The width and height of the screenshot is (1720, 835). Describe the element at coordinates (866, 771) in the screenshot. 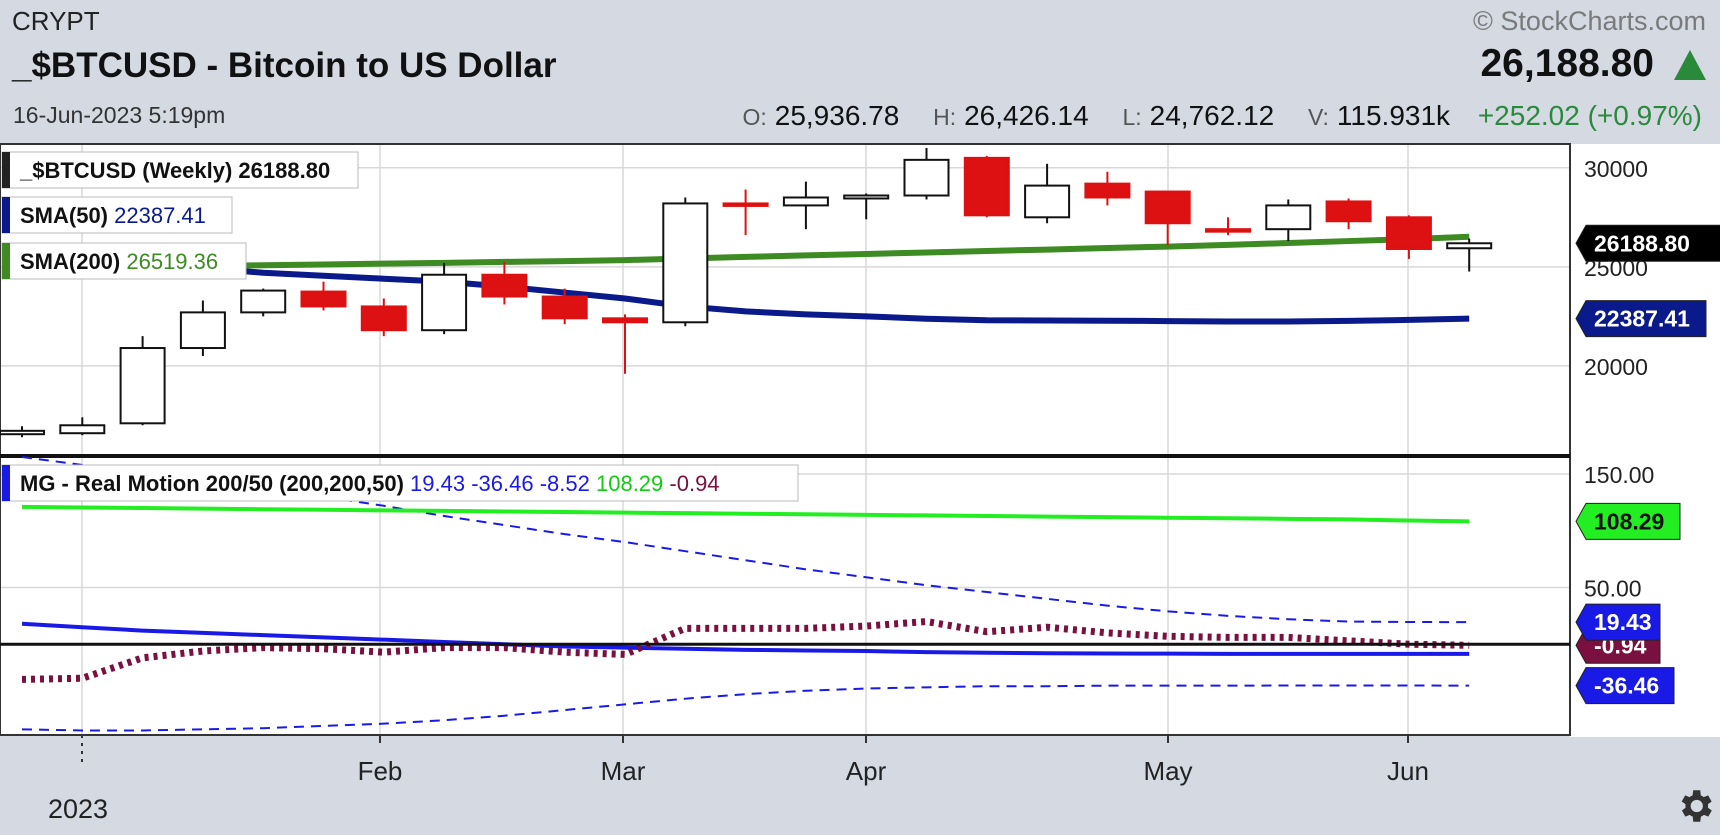

I see `x-tick-label-3: Apr` at that location.